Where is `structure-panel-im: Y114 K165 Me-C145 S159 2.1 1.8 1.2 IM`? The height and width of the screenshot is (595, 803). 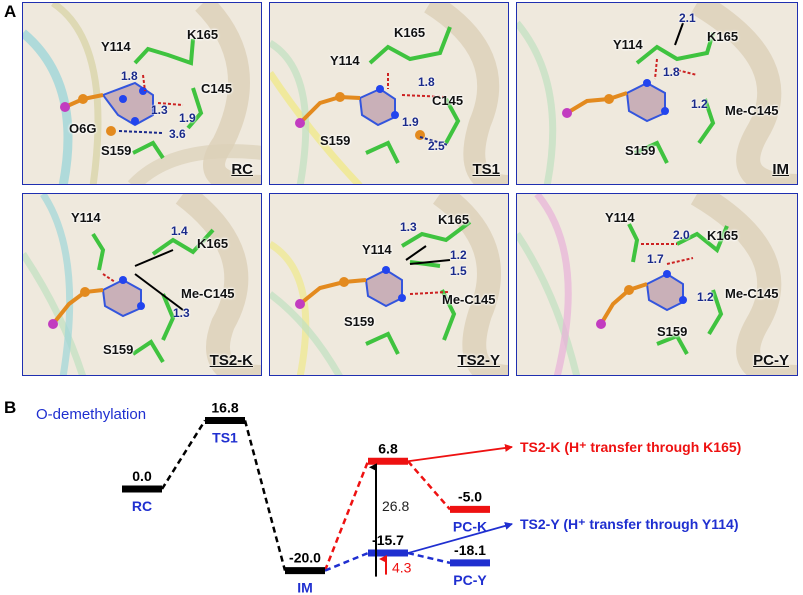
structure-panel-im: Y114 K165 Me-C145 S159 2.1 1.8 1.2 IM is located at coordinates (657, 93).